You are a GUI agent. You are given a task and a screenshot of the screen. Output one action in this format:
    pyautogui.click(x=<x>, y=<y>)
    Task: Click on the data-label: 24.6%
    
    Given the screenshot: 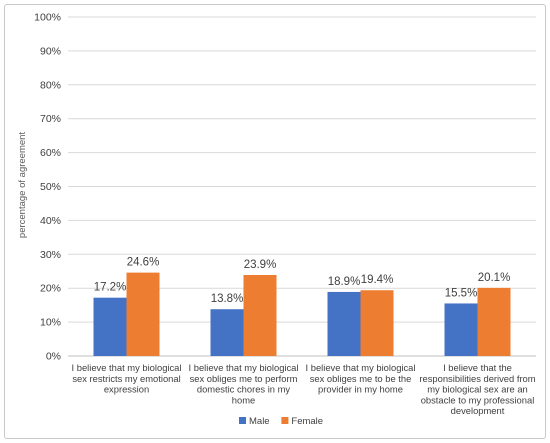 What is the action you would take?
    pyautogui.click(x=143, y=263)
    